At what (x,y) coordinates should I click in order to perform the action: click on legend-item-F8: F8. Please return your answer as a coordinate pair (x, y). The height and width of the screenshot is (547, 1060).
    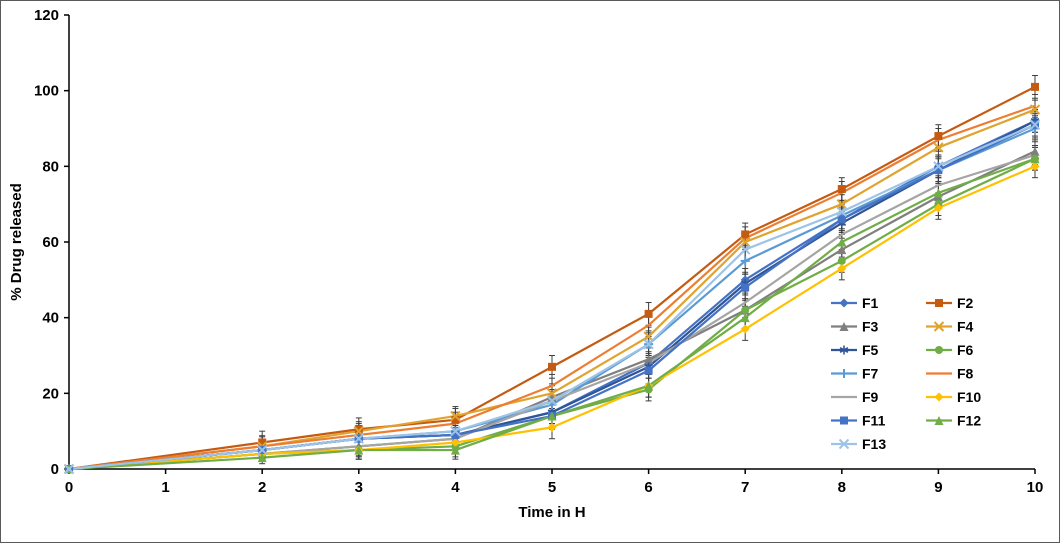
    Looking at the image, I should click on (950, 374).